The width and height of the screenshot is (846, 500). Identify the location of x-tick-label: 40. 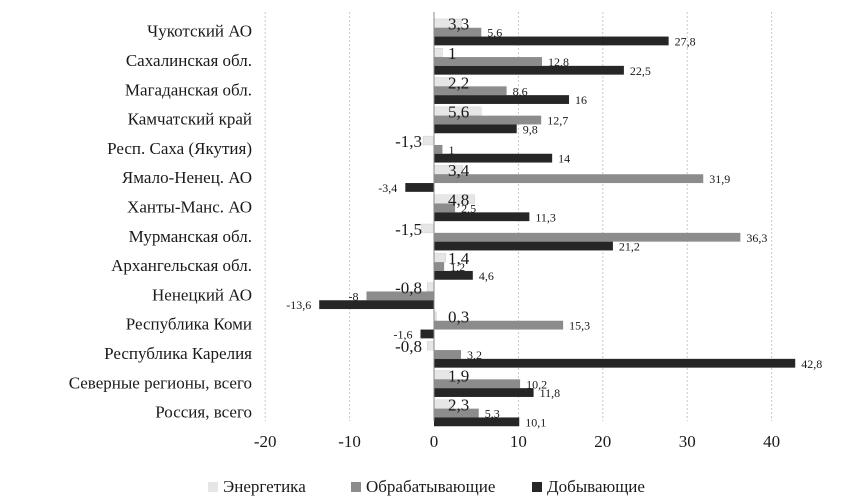
(771, 441).